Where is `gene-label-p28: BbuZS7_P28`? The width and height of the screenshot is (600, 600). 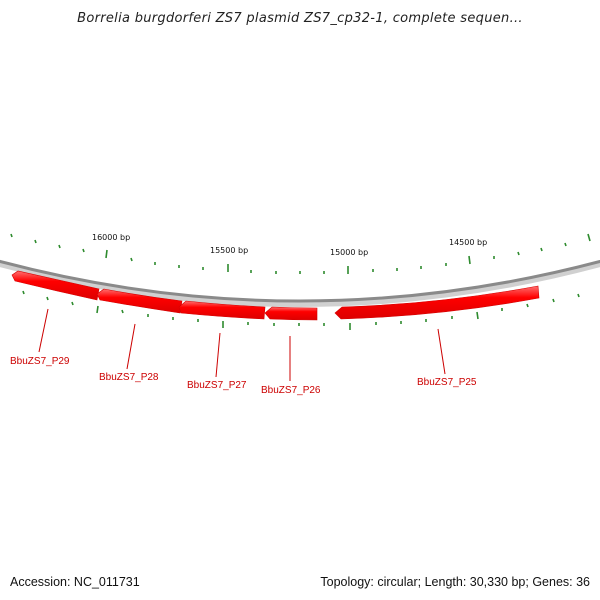 gene-label-p28: BbuZS7_P28 is located at coordinates (129, 377).